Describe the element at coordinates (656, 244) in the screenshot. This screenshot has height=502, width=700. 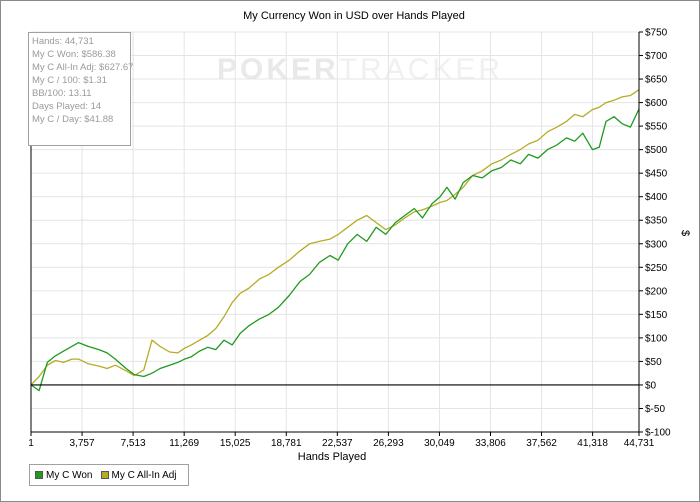
I see `y-tick-label: $300` at that location.